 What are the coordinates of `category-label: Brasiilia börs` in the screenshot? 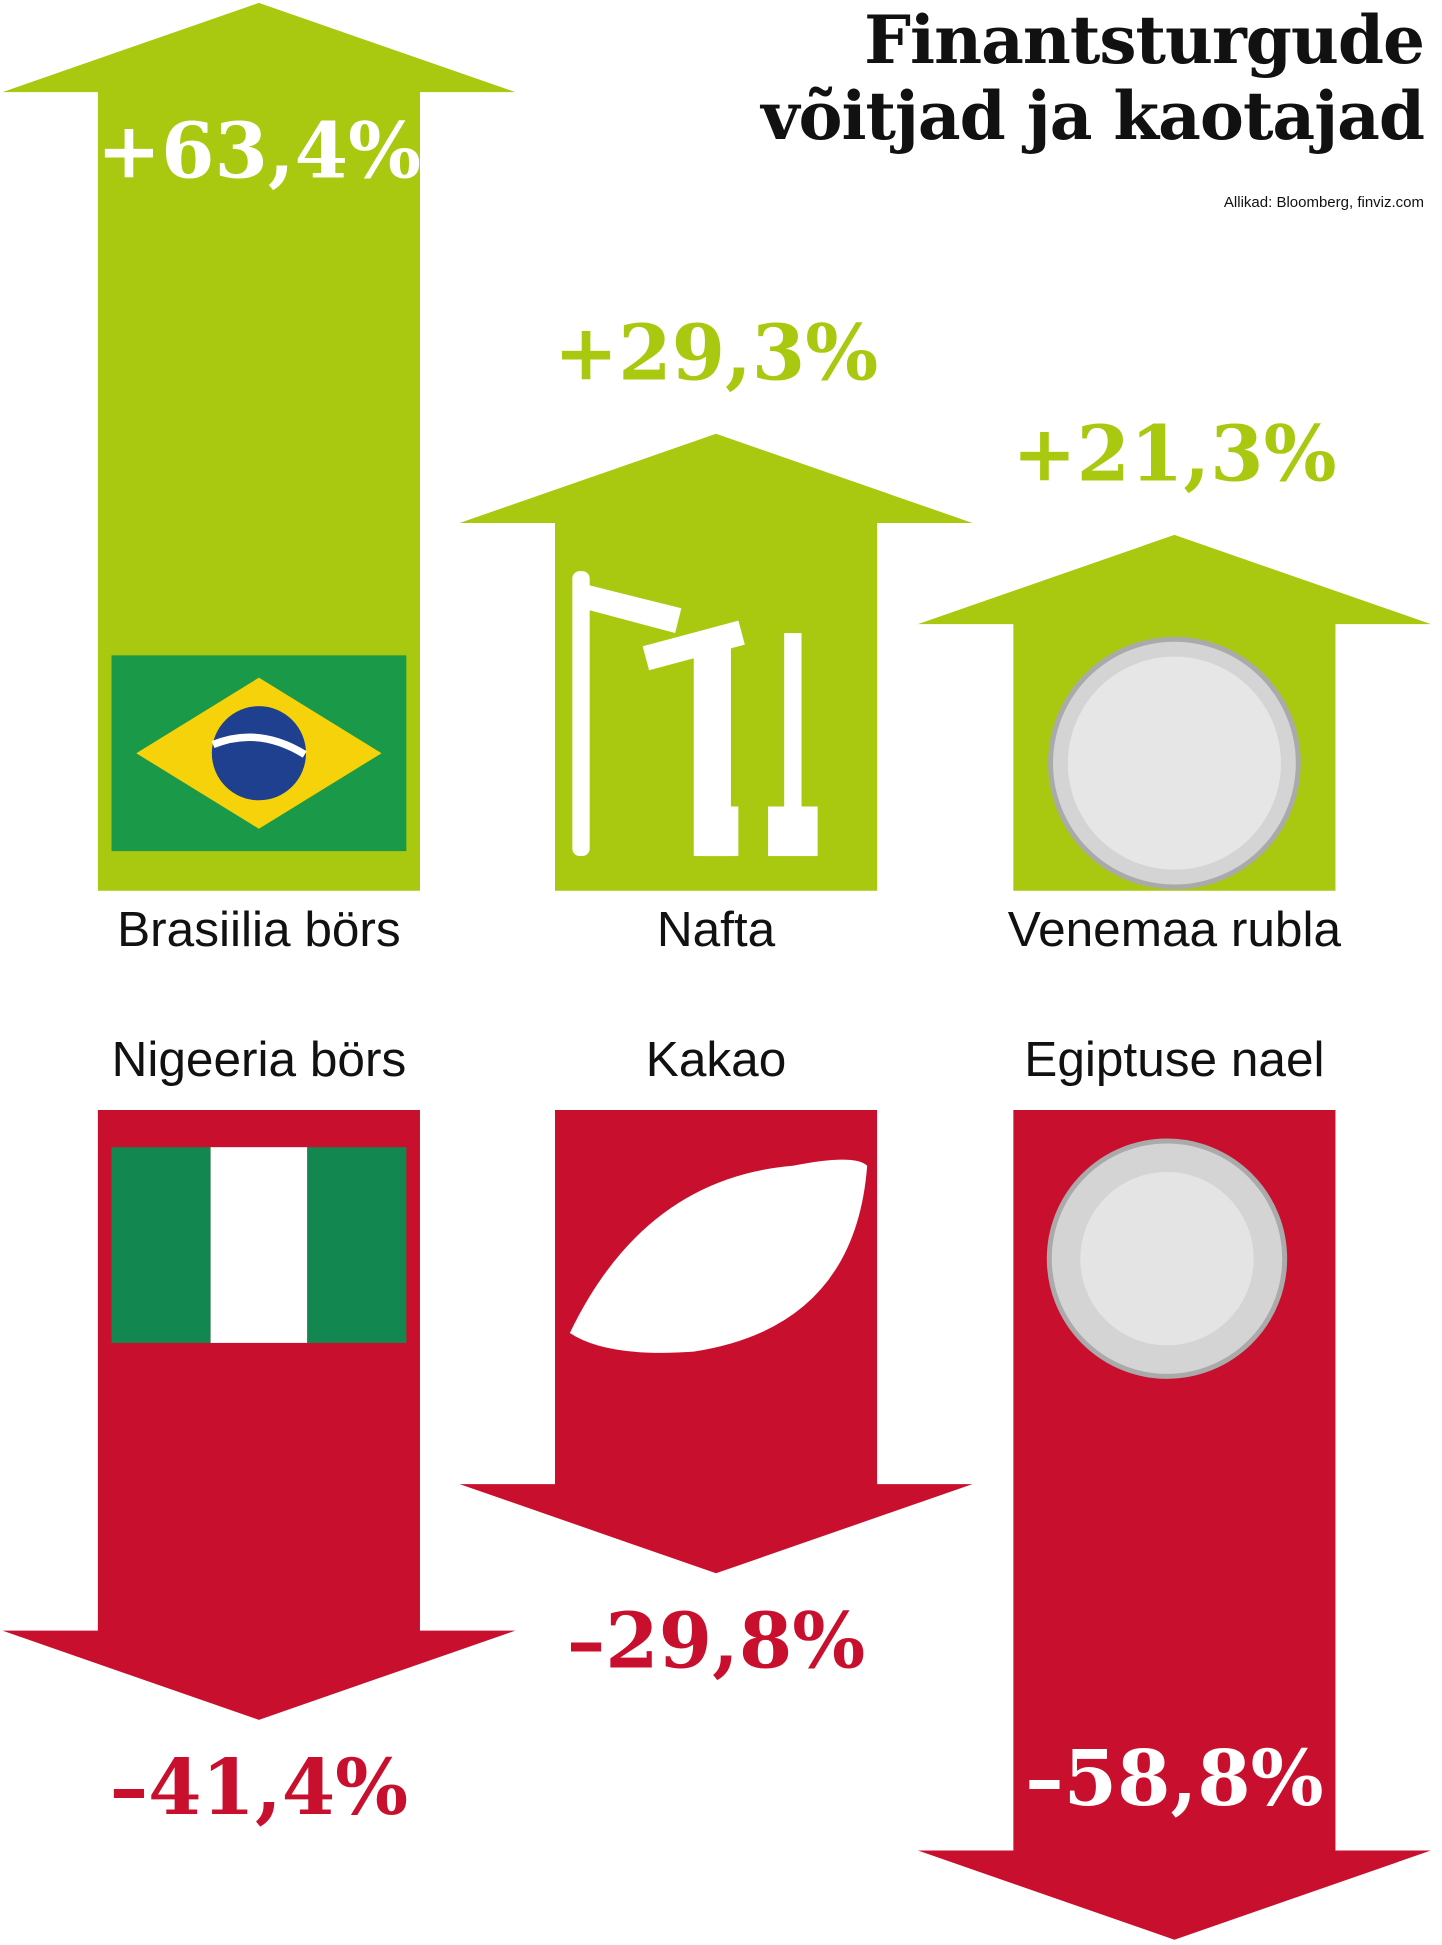 It's located at (259, 929).